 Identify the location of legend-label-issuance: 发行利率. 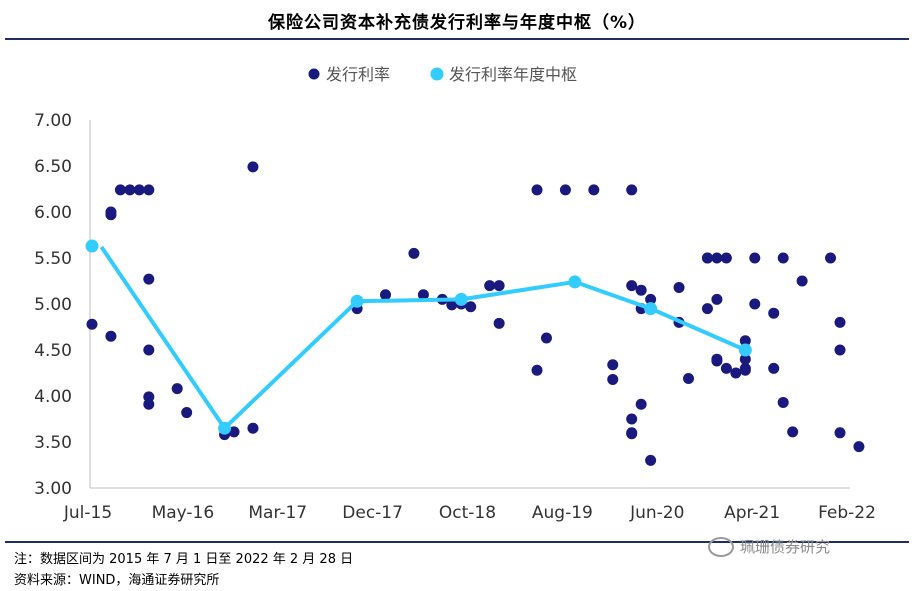
(358, 74).